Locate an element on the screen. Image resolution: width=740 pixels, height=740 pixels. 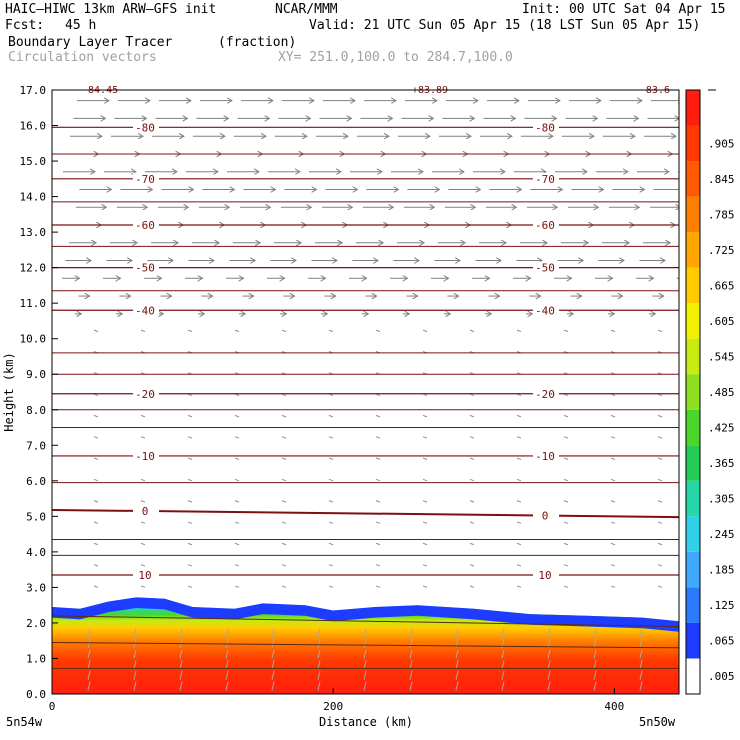
contour-label: -80 is located at coordinates (545, 127).